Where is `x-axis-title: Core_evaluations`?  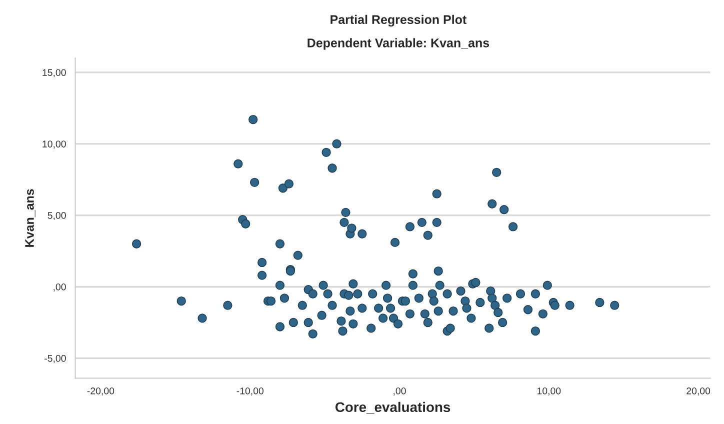 x-axis-title: Core_evaluations is located at coordinates (392, 408).